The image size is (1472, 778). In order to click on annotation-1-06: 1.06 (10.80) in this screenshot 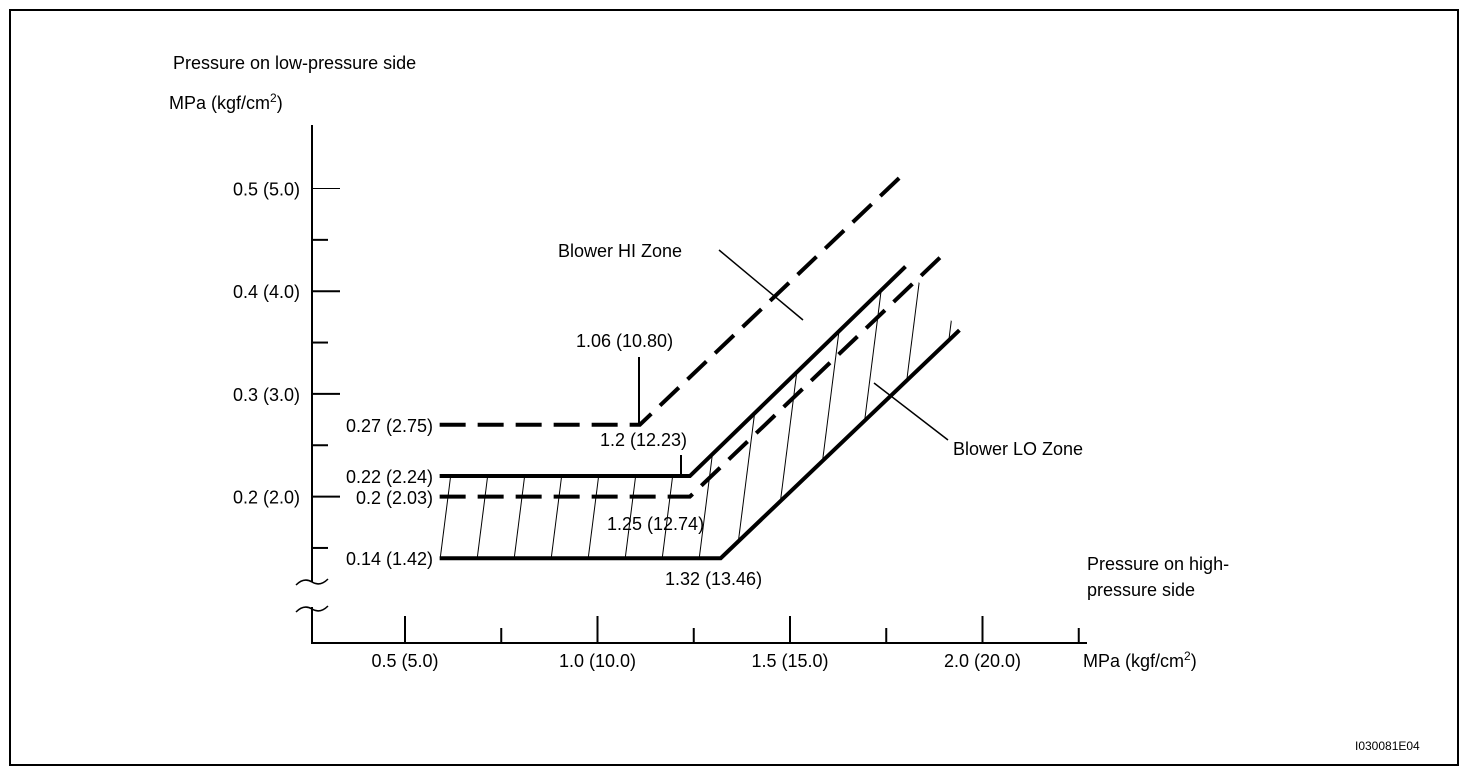, I will do `click(624, 341)`.